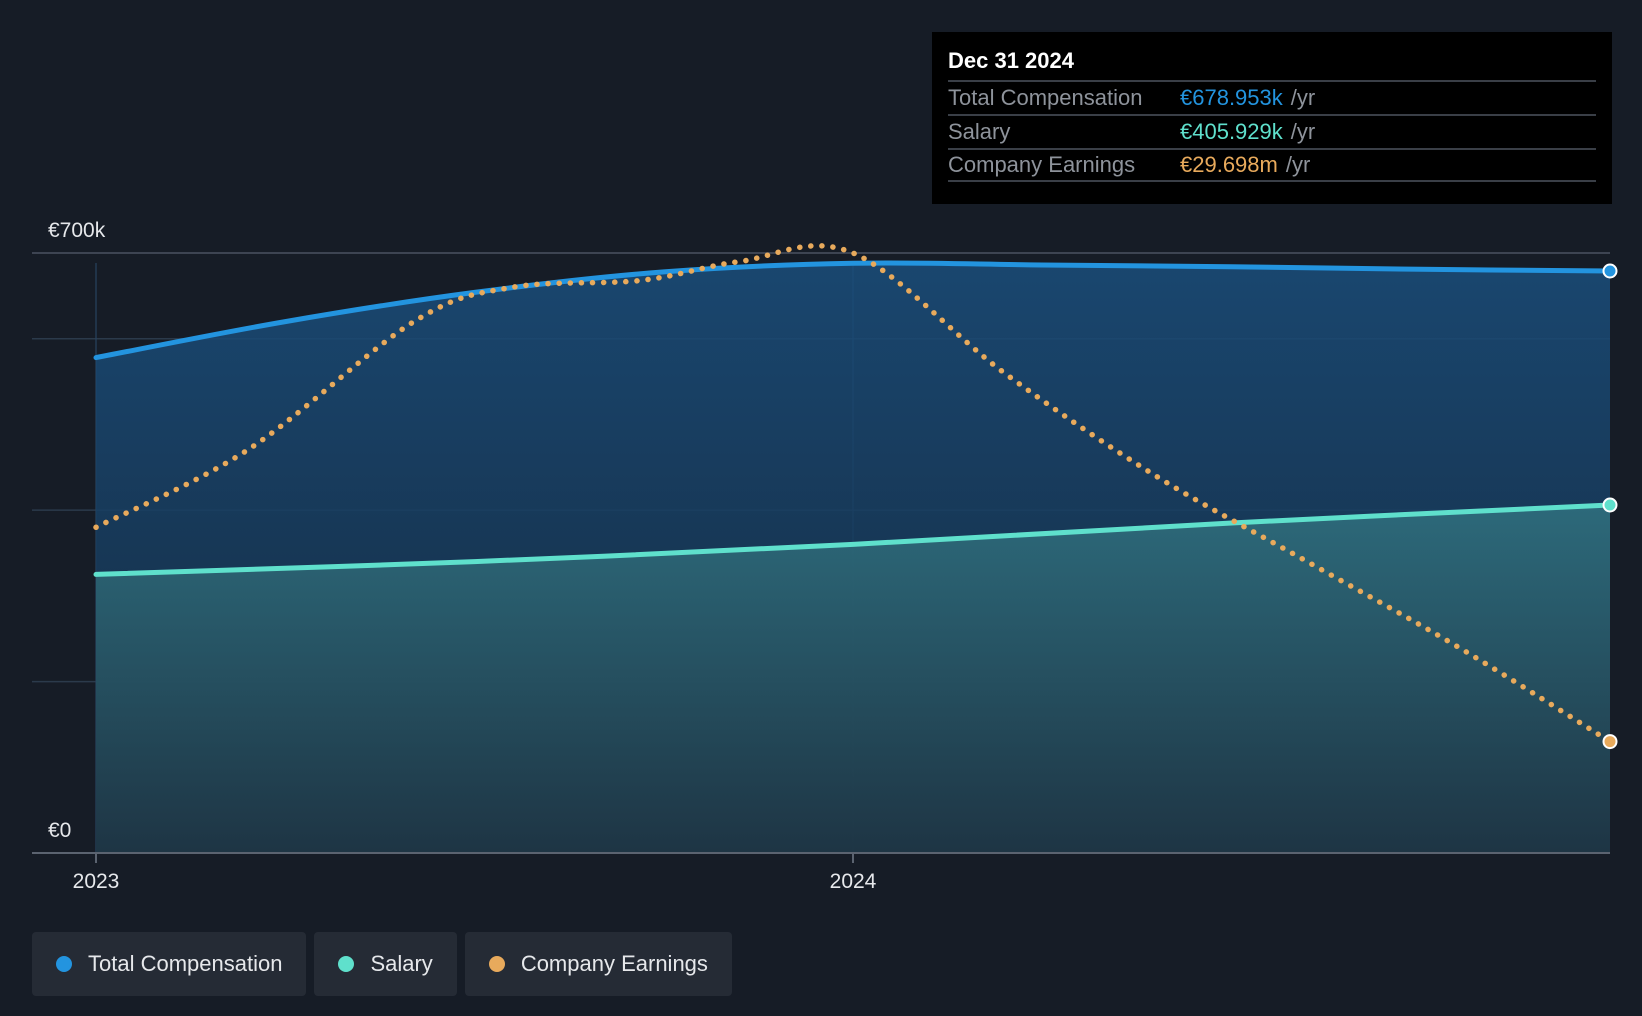 This screenshot has width=1642, height=1016. I want to click on legend-item-company-earnings: Company Earnings, so click(598, 964).